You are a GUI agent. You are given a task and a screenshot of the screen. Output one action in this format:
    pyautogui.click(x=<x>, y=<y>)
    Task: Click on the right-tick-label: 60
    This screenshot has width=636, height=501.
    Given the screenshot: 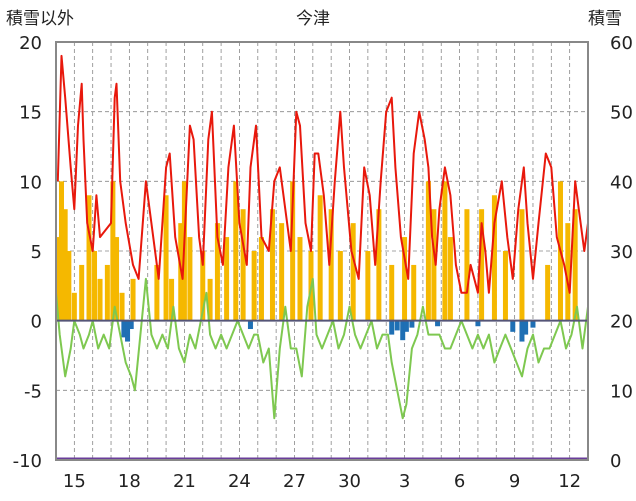 What is the action you would take?
    pyautogui.click(x=621, y=43)
    